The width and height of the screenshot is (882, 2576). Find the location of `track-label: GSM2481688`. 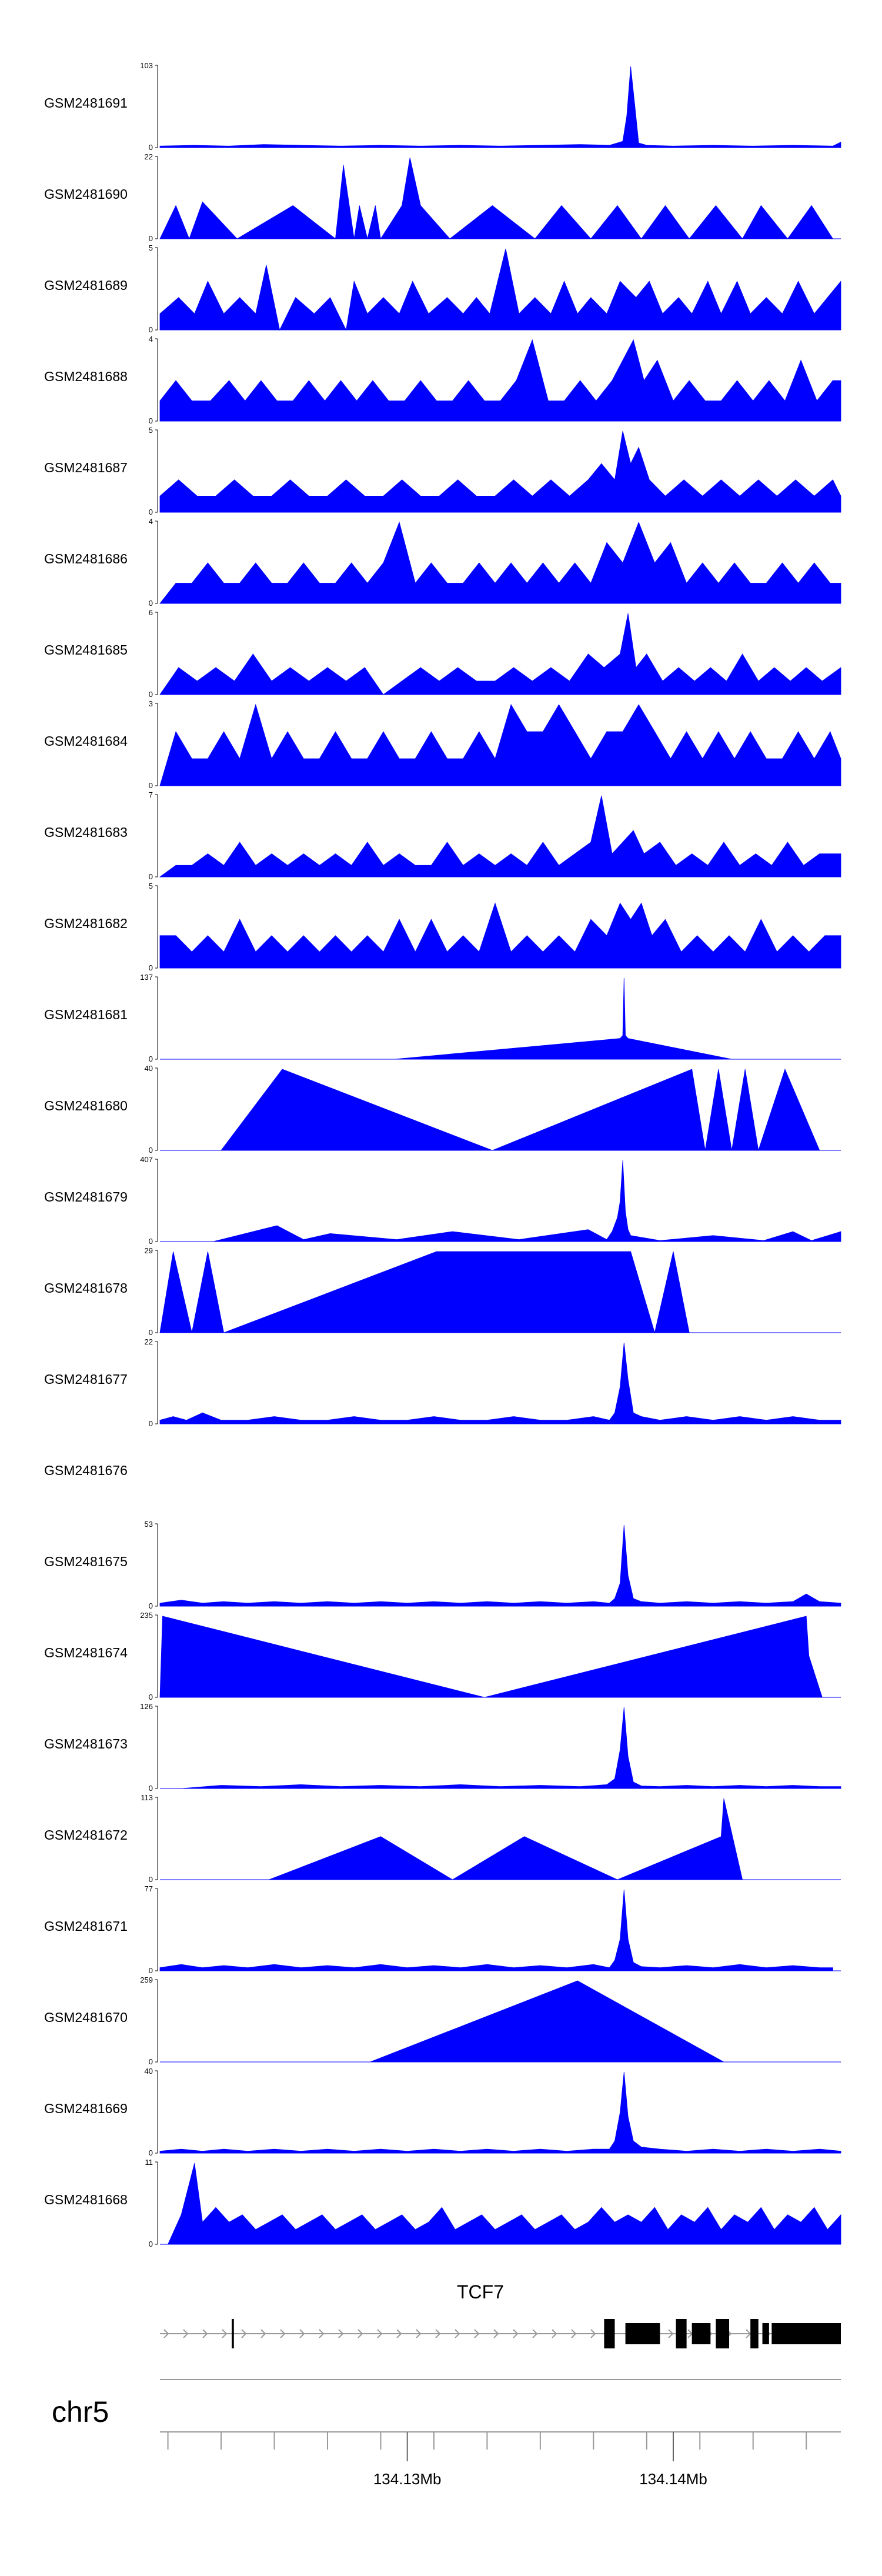

track-label: GSM2481688 is located at coordinates (86, 376).